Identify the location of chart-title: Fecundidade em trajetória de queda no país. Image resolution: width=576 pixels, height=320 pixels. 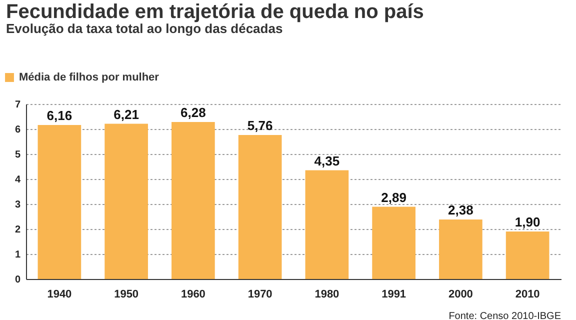
(215, 12).